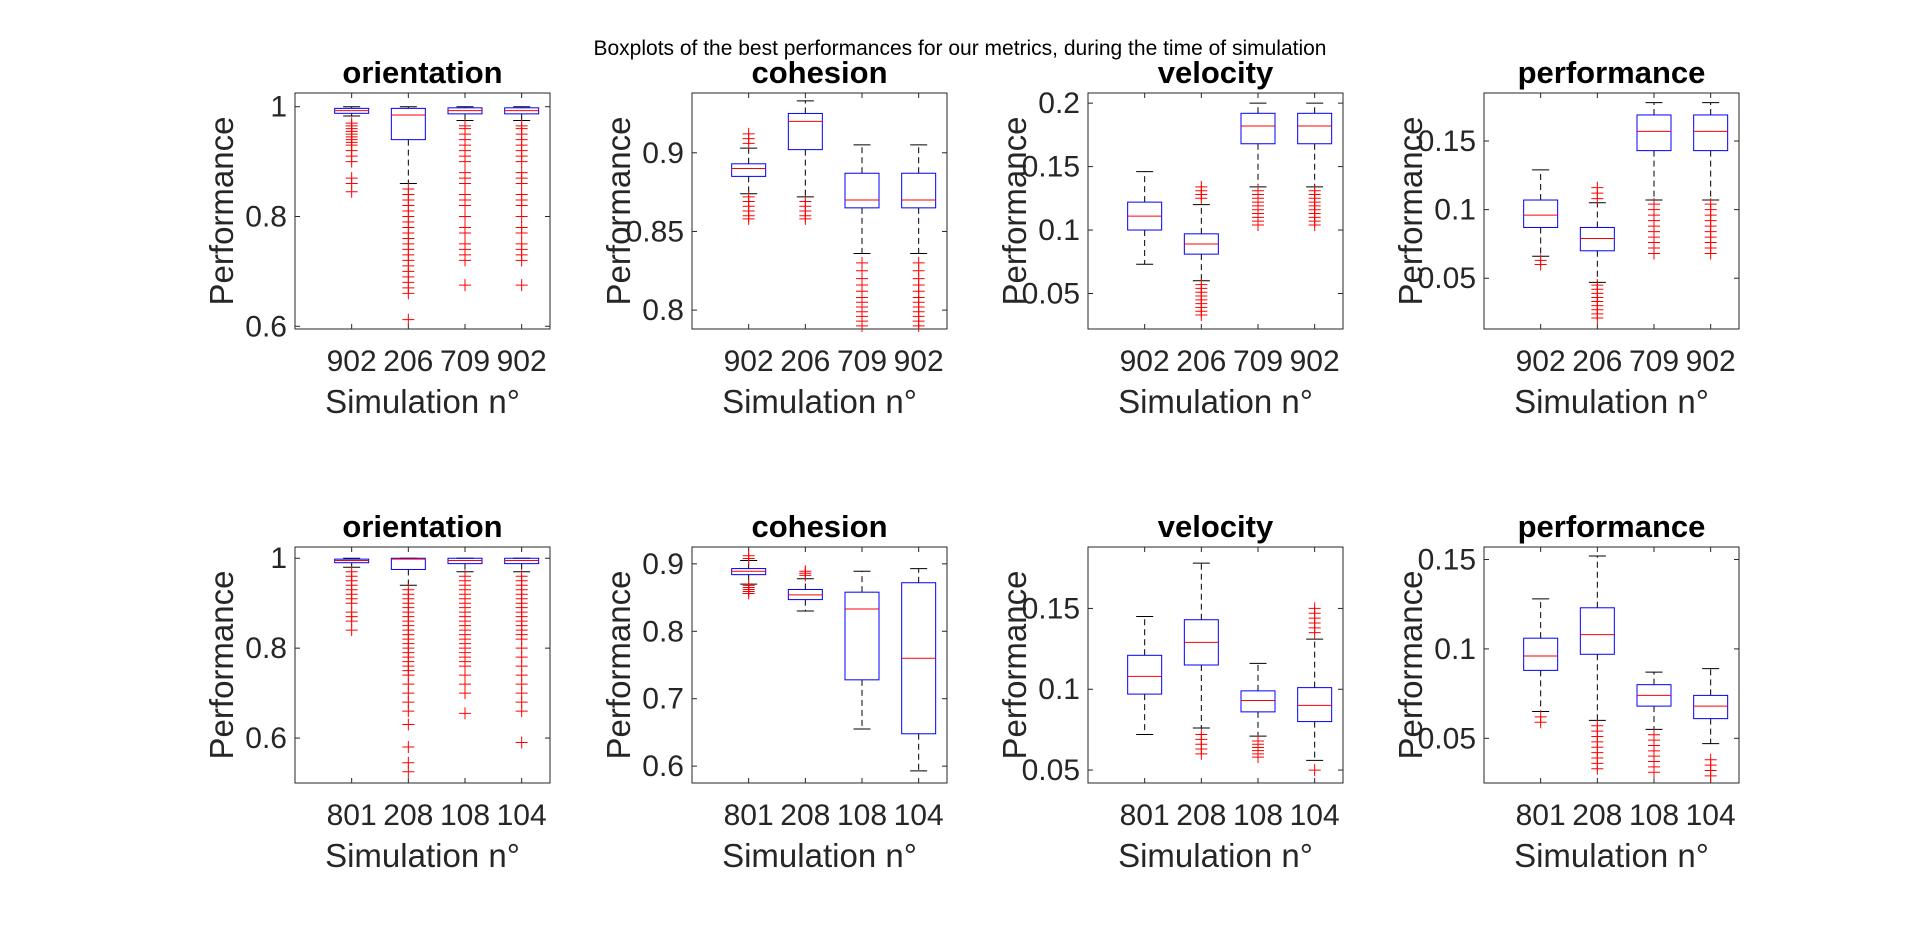  I want to click on axes-frame, so click(819, 665).